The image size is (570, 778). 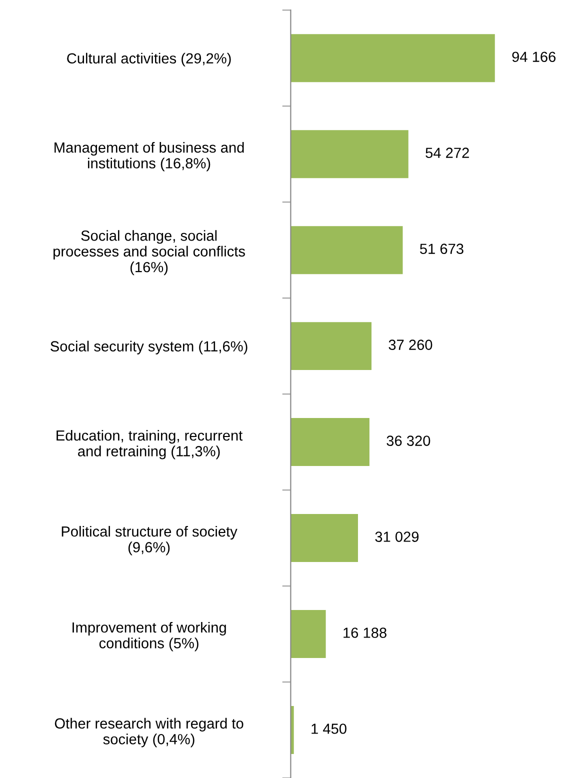 I want to click on y-tick-label: Social security system (11,6%), so click(x=149, y=347).